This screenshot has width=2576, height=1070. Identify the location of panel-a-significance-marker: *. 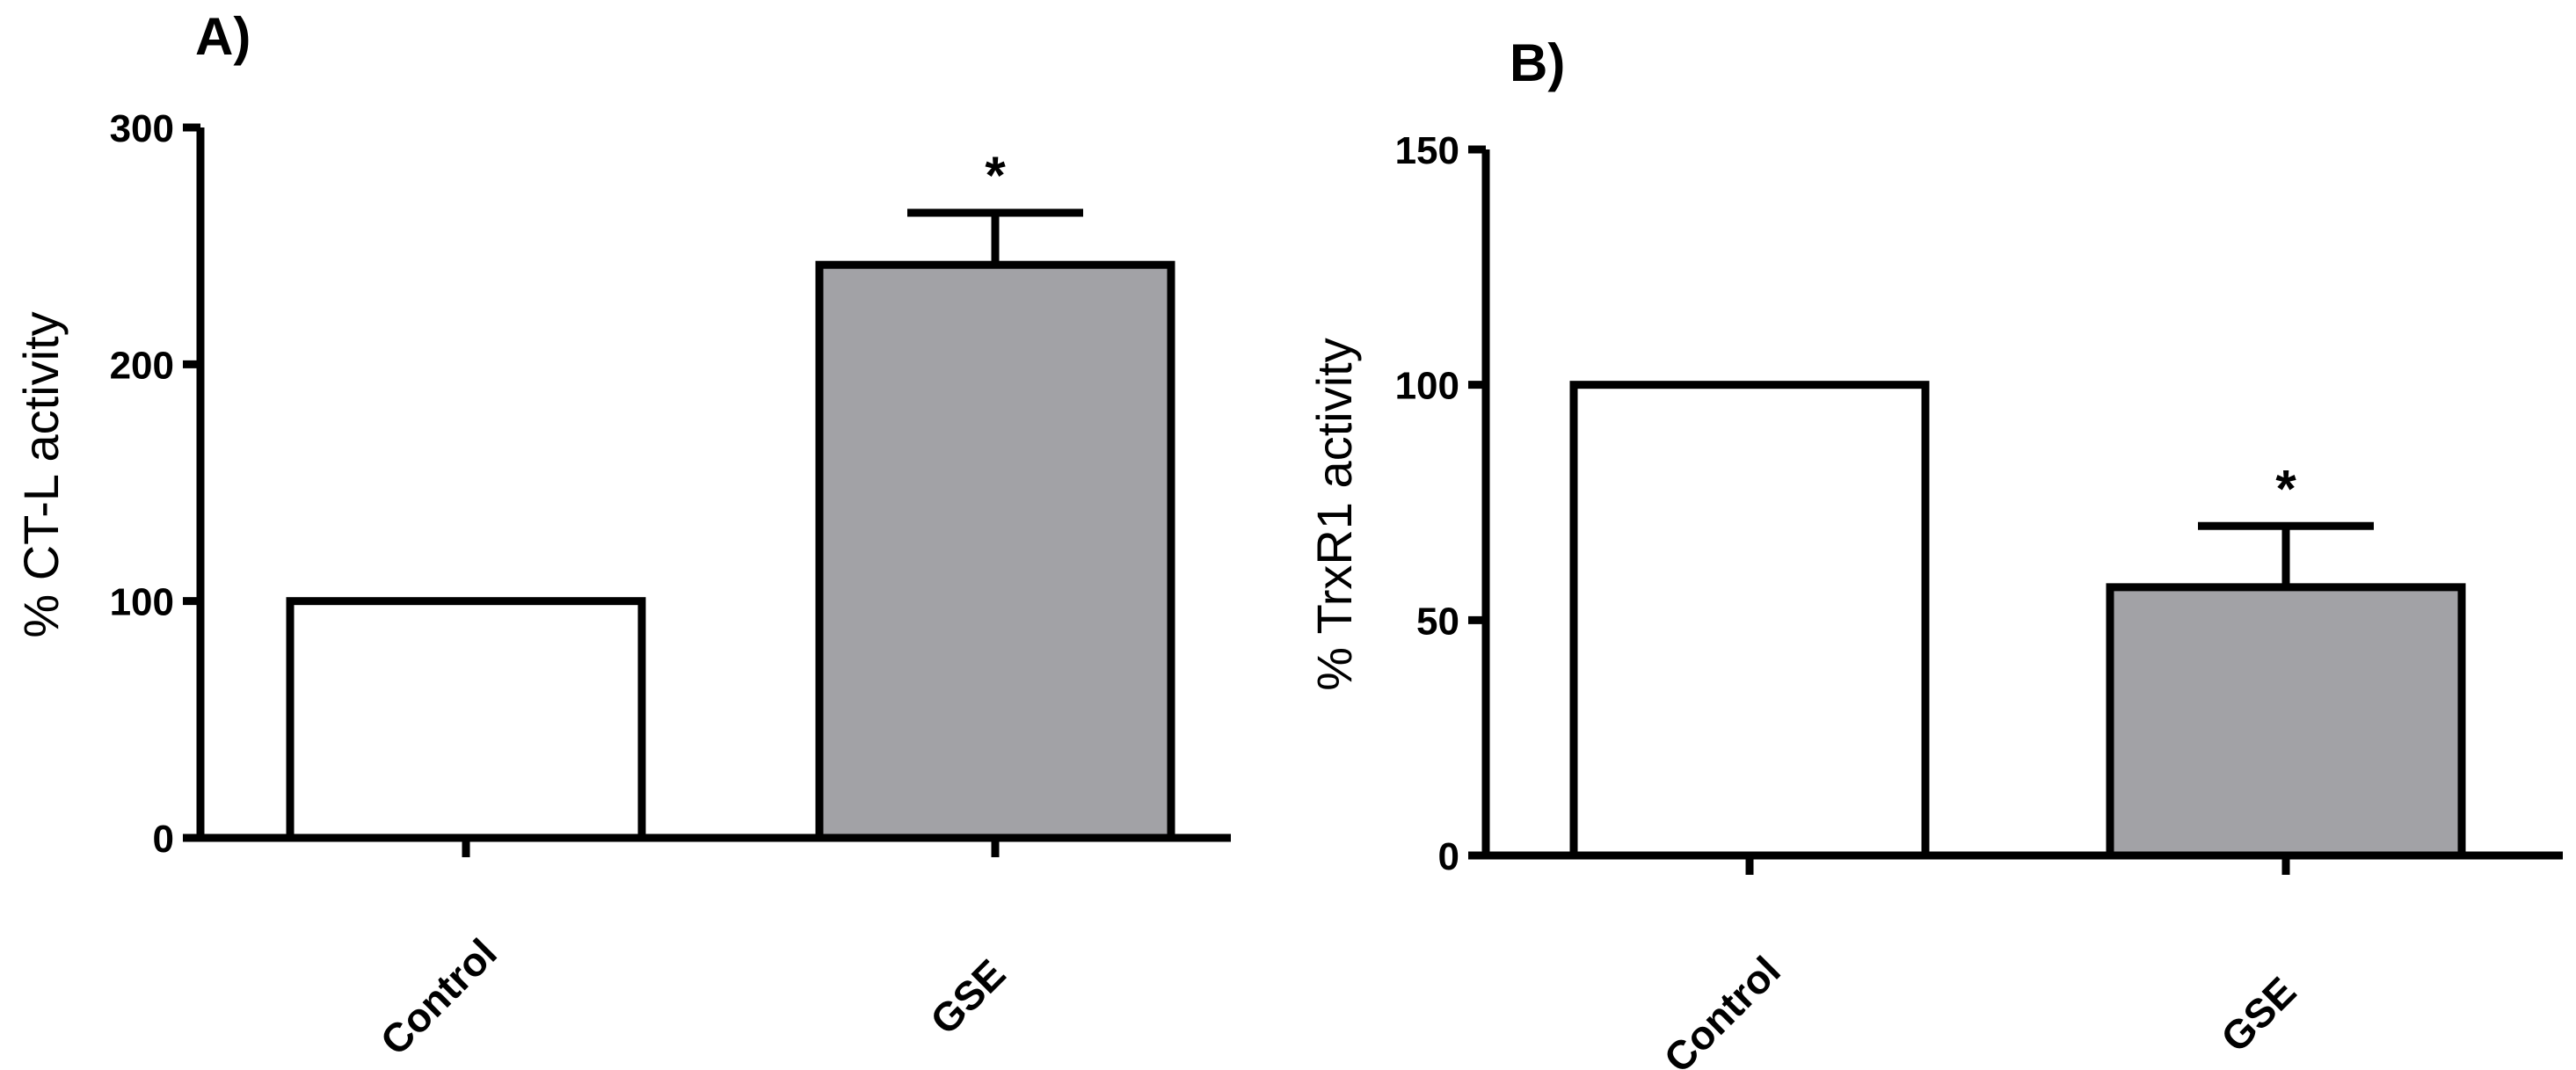
(995, 176).